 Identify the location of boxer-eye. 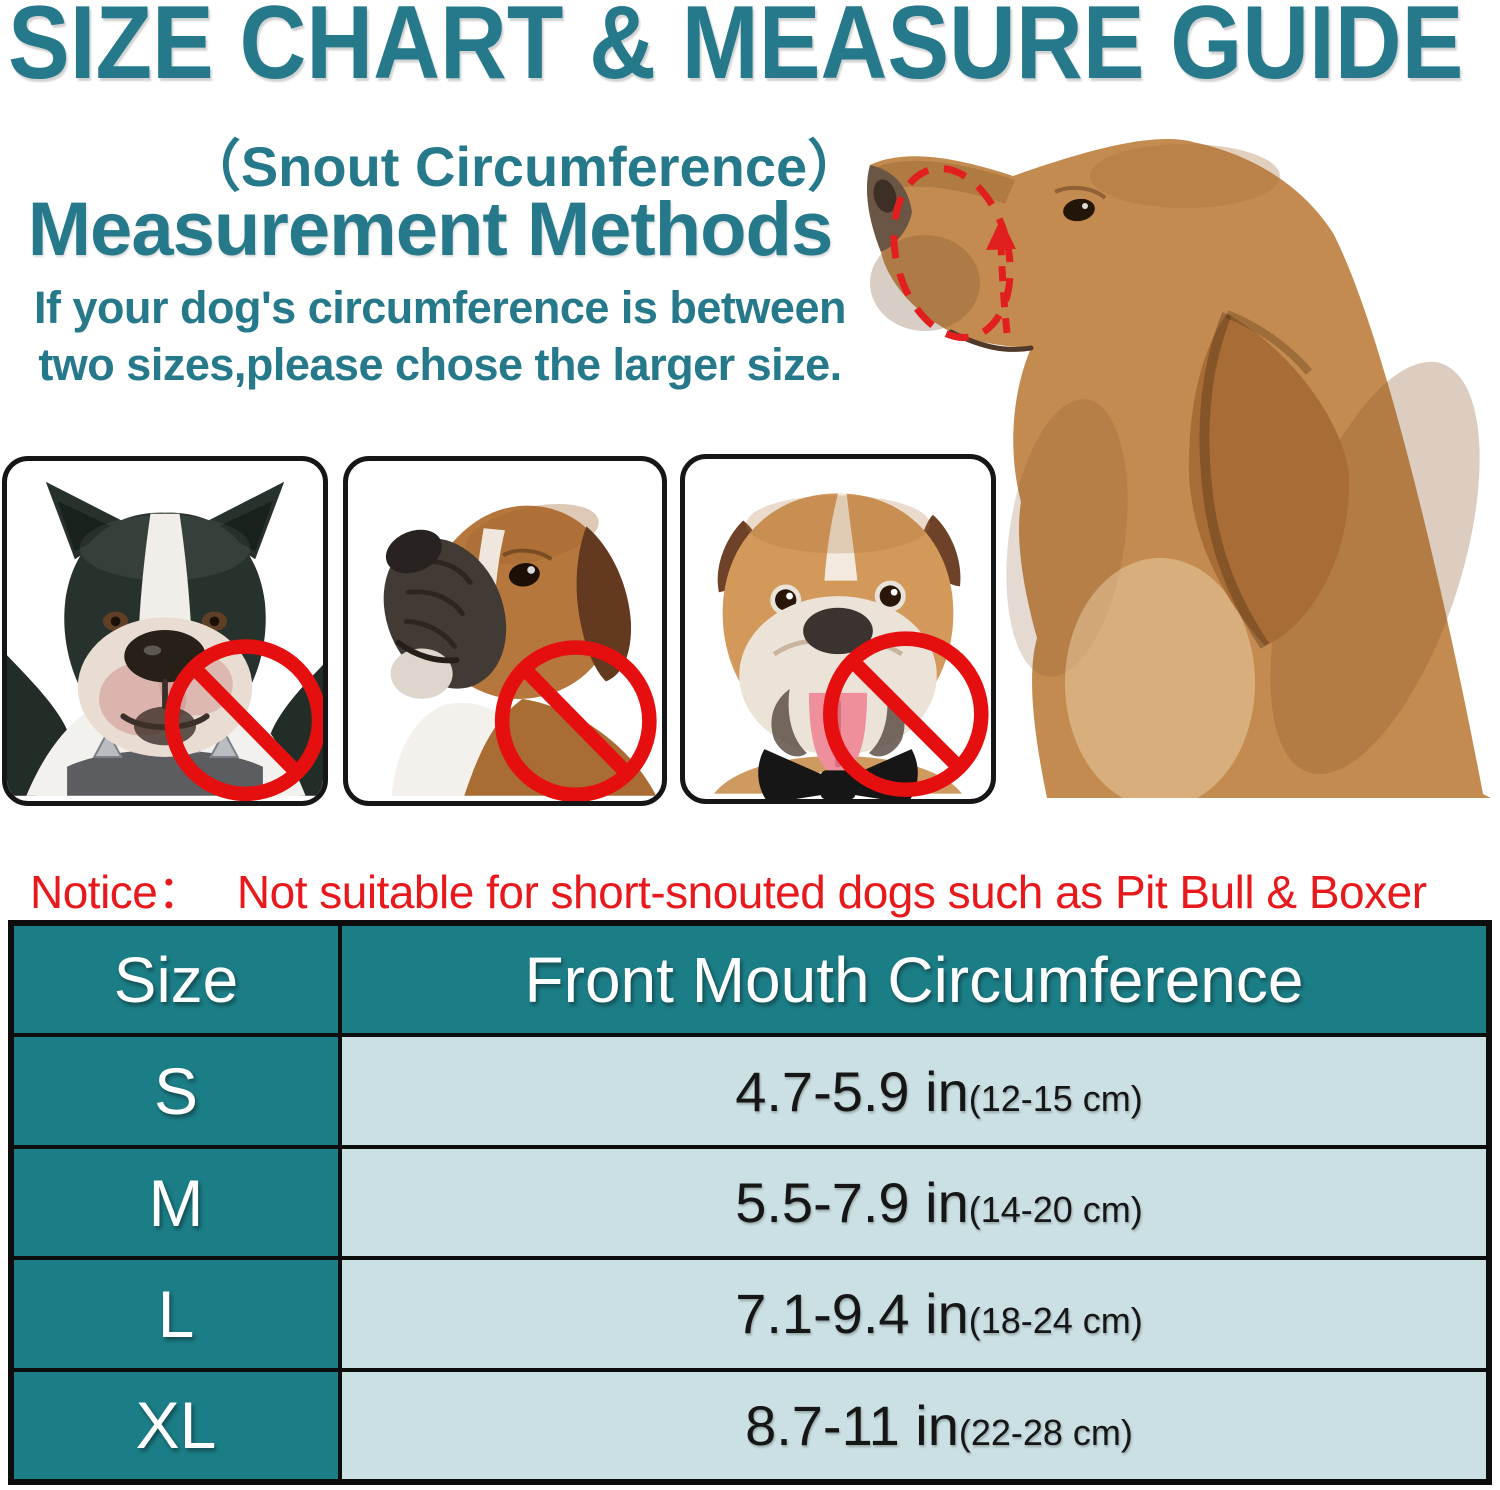
(527, 567).